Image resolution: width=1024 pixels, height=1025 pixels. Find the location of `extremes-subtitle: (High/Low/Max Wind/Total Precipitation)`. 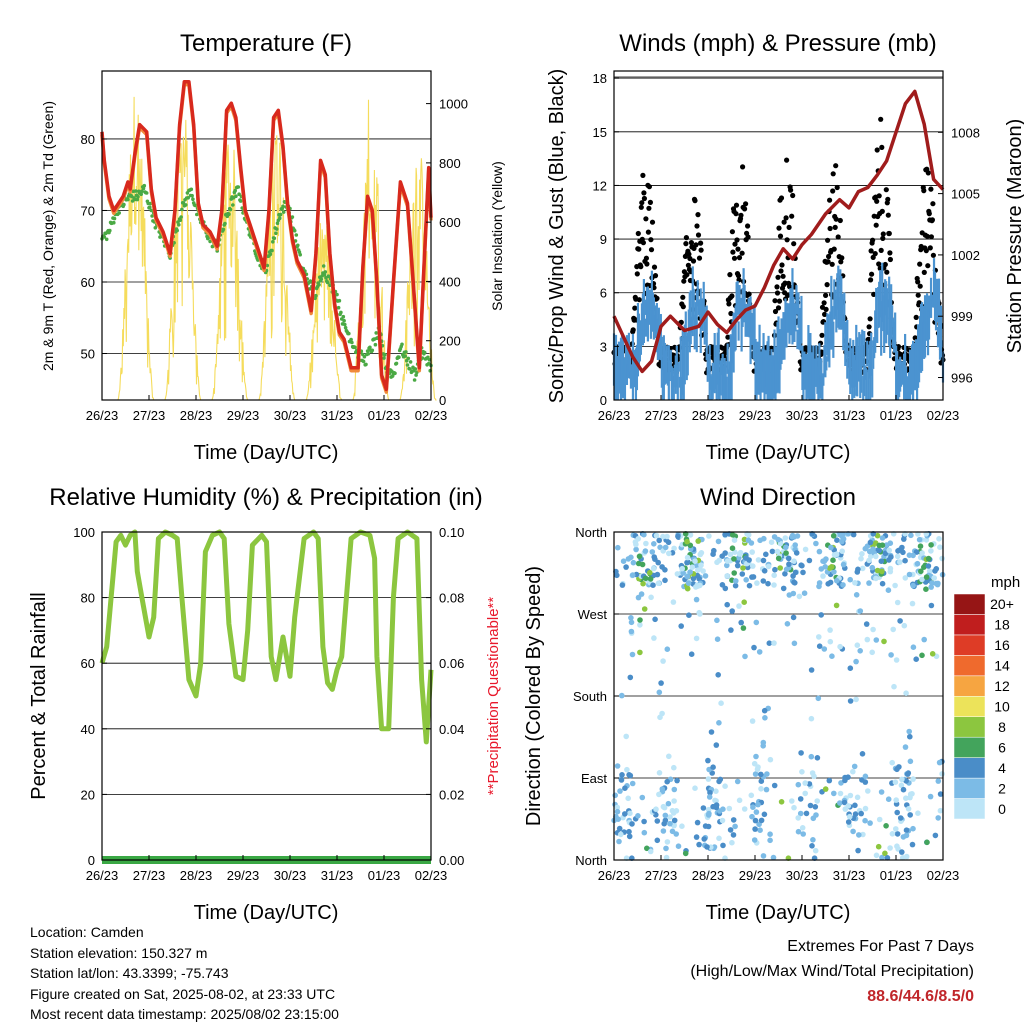

extremes-subtitle: (High/Low/Max Wind/Total Precipitation) is located at coordinates (832, 971).